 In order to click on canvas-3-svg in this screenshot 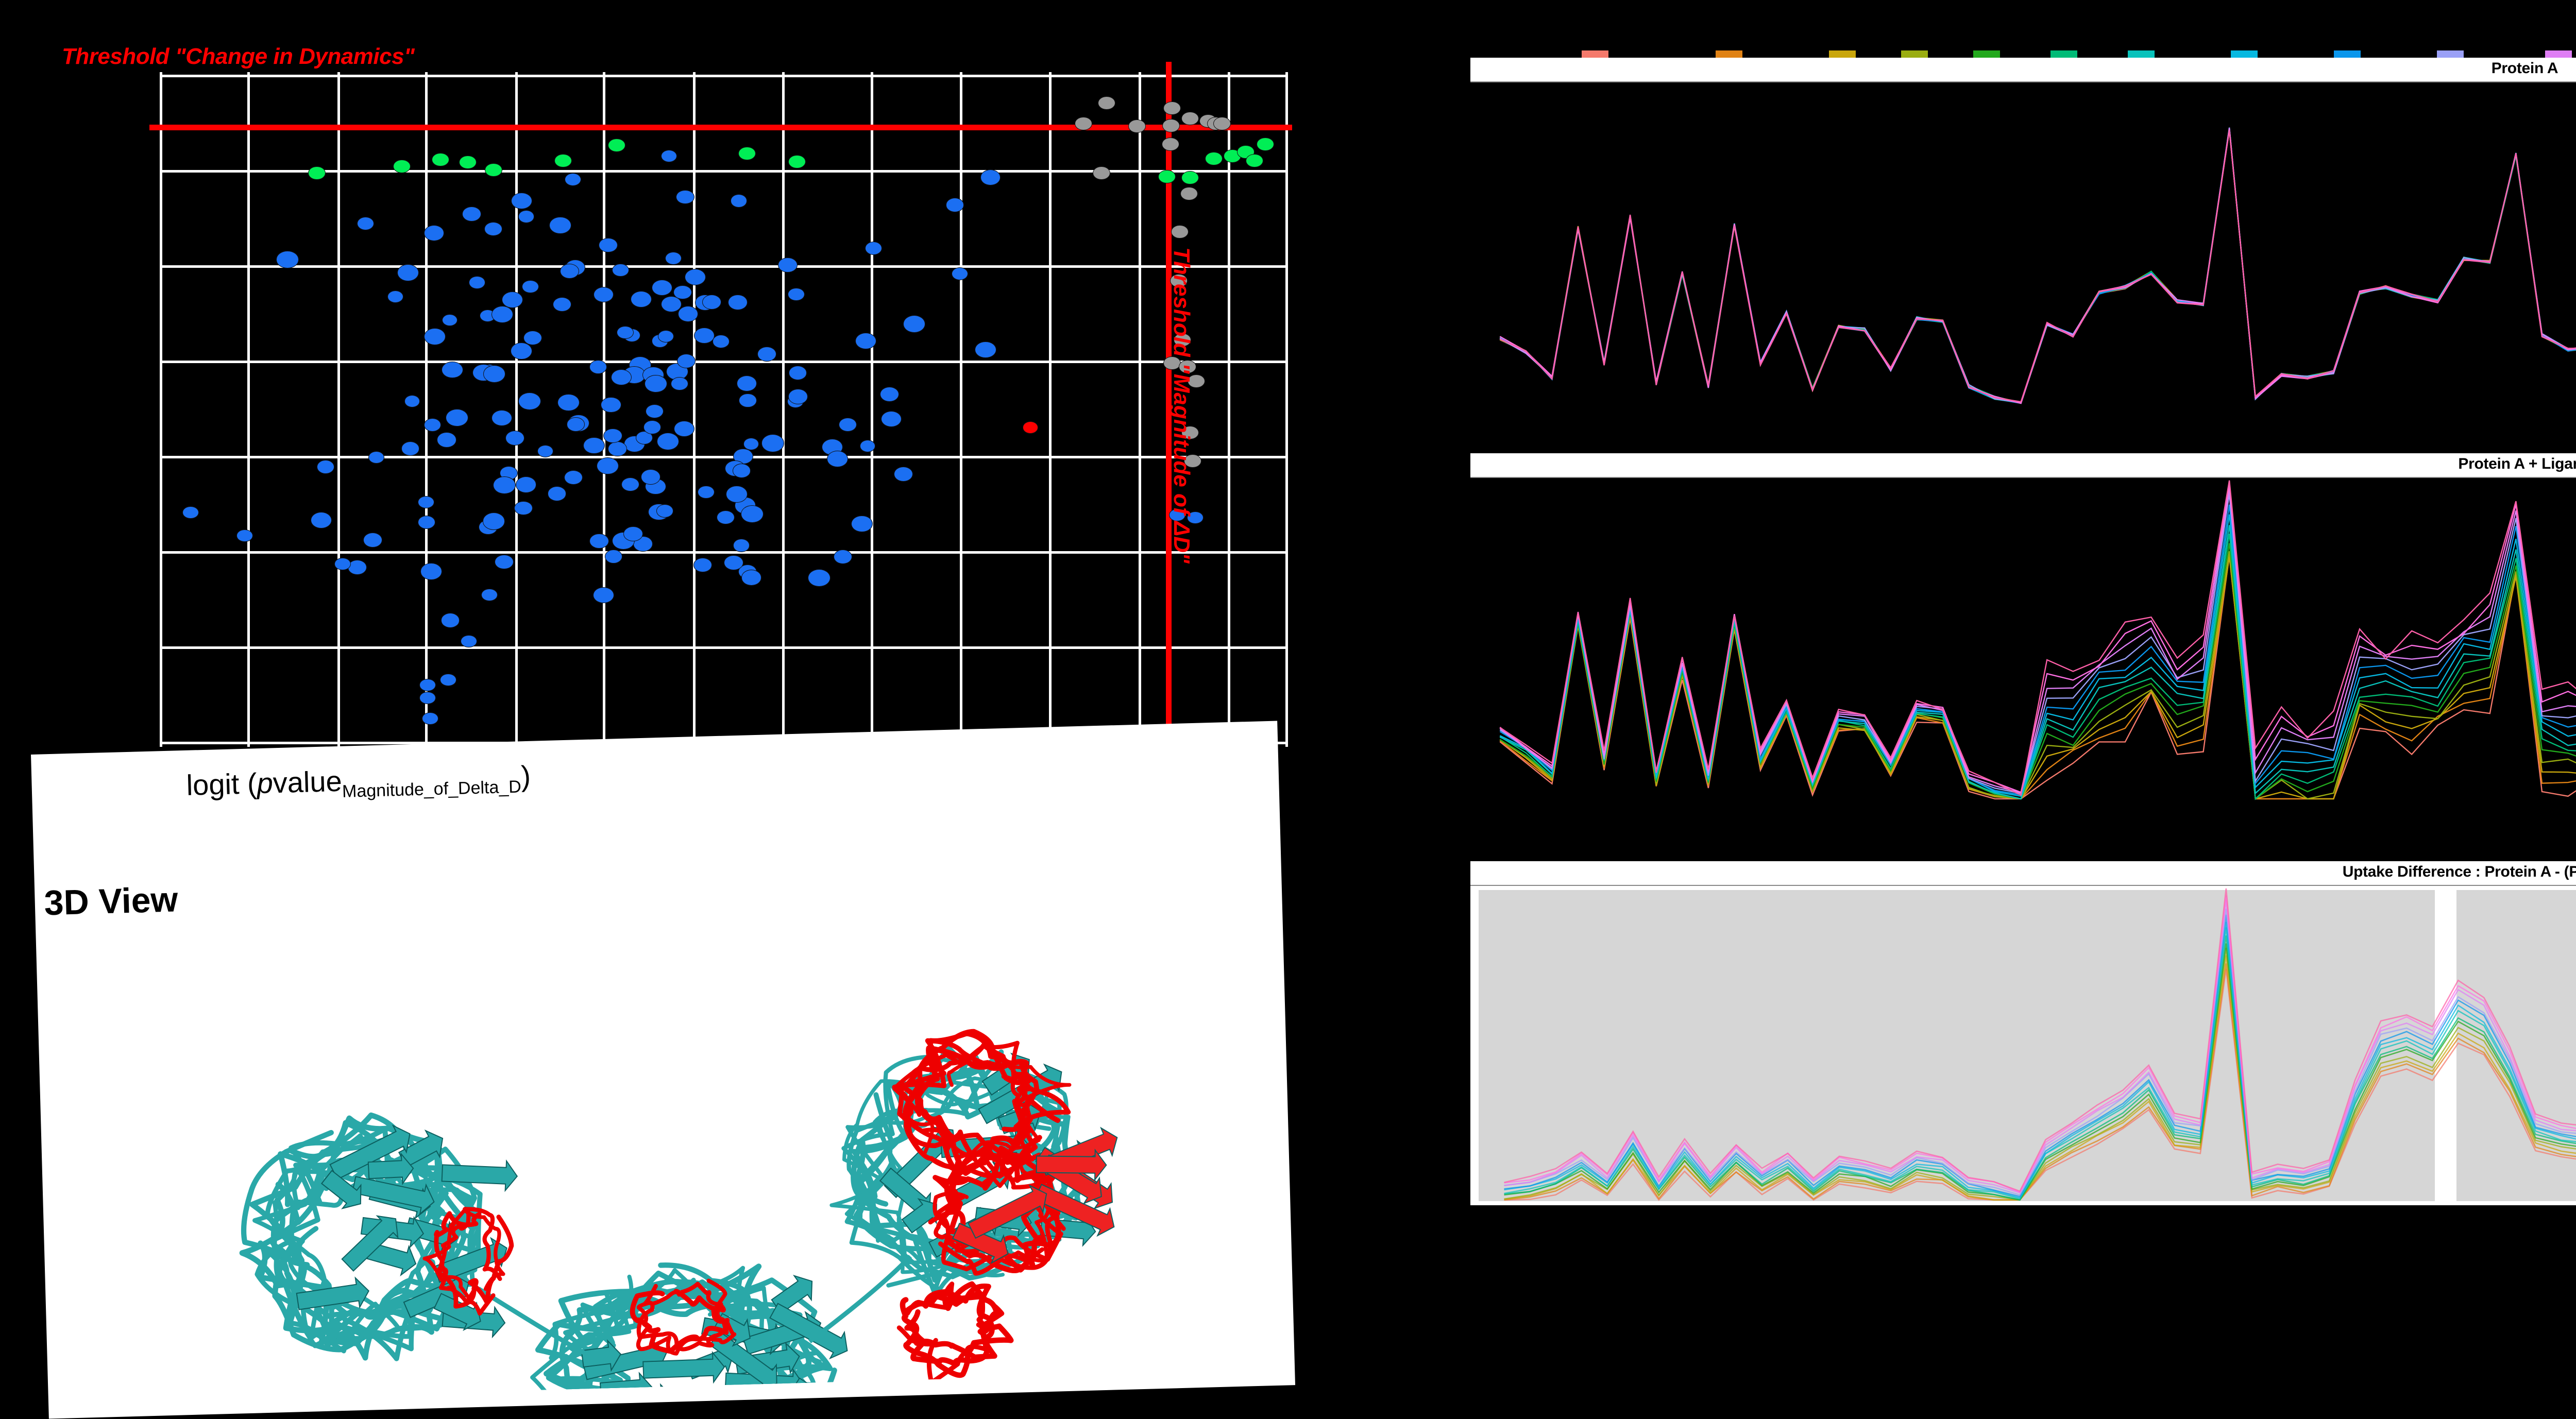, I will do `click(2023, 1045)`.